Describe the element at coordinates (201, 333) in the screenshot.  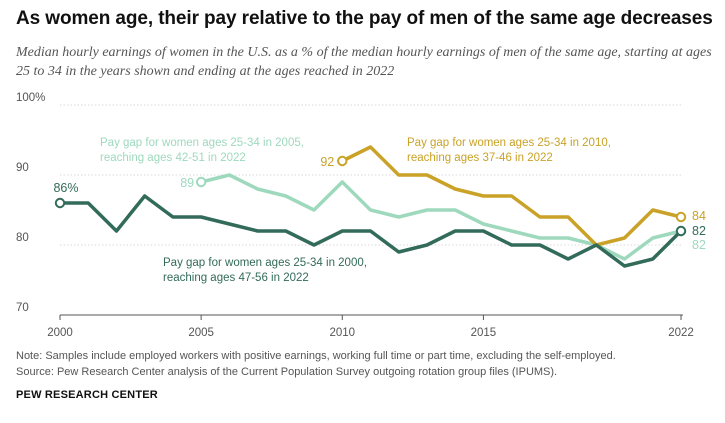
I see `x-tick-label: 2005` at that location.